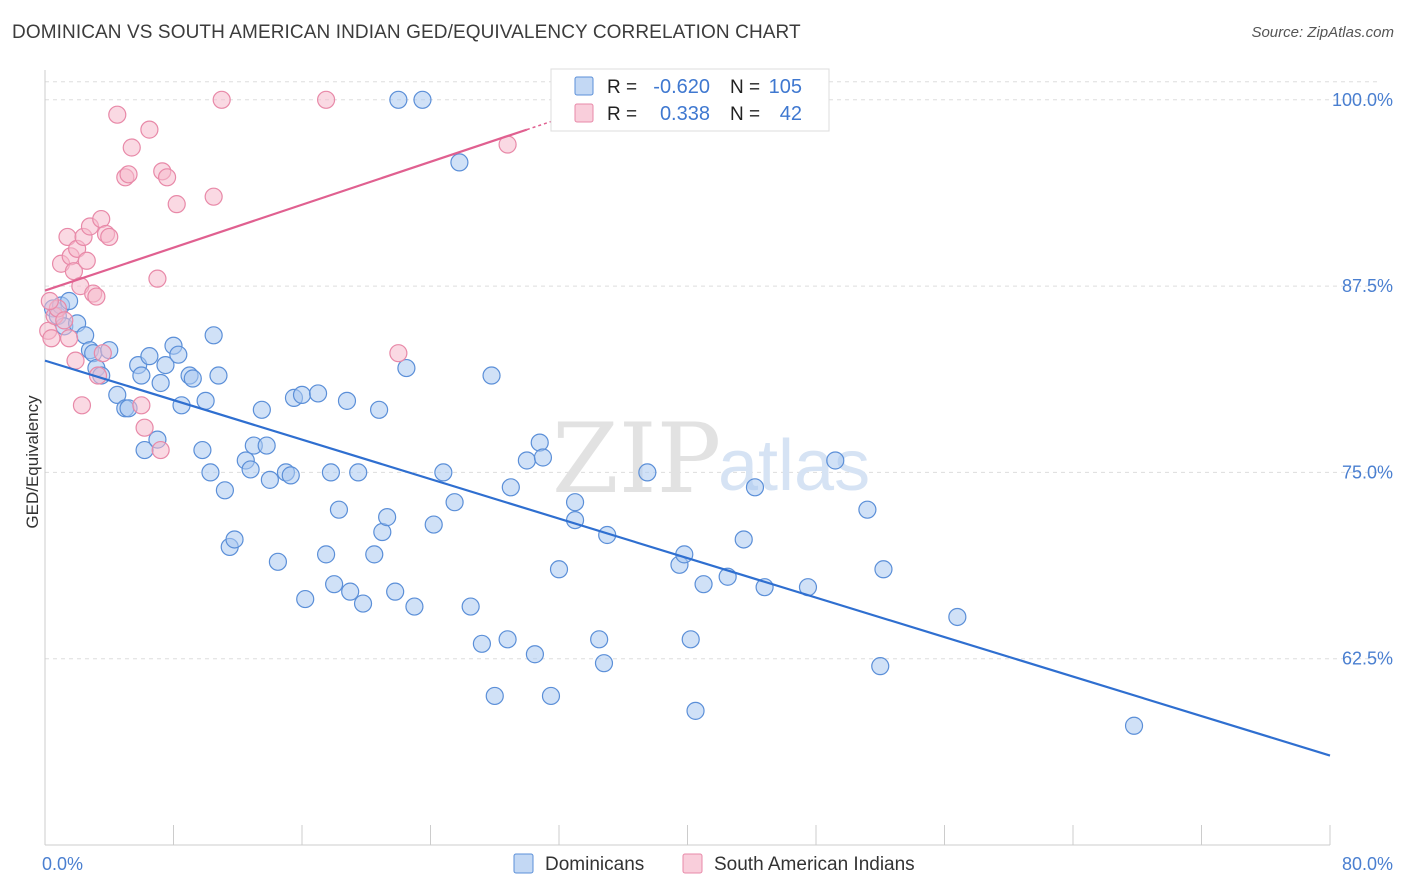  What do you see at coordinates (286, 210) in the screenshot?
I see `south-american-indian-trend-line` at bounding box center [286, 210].